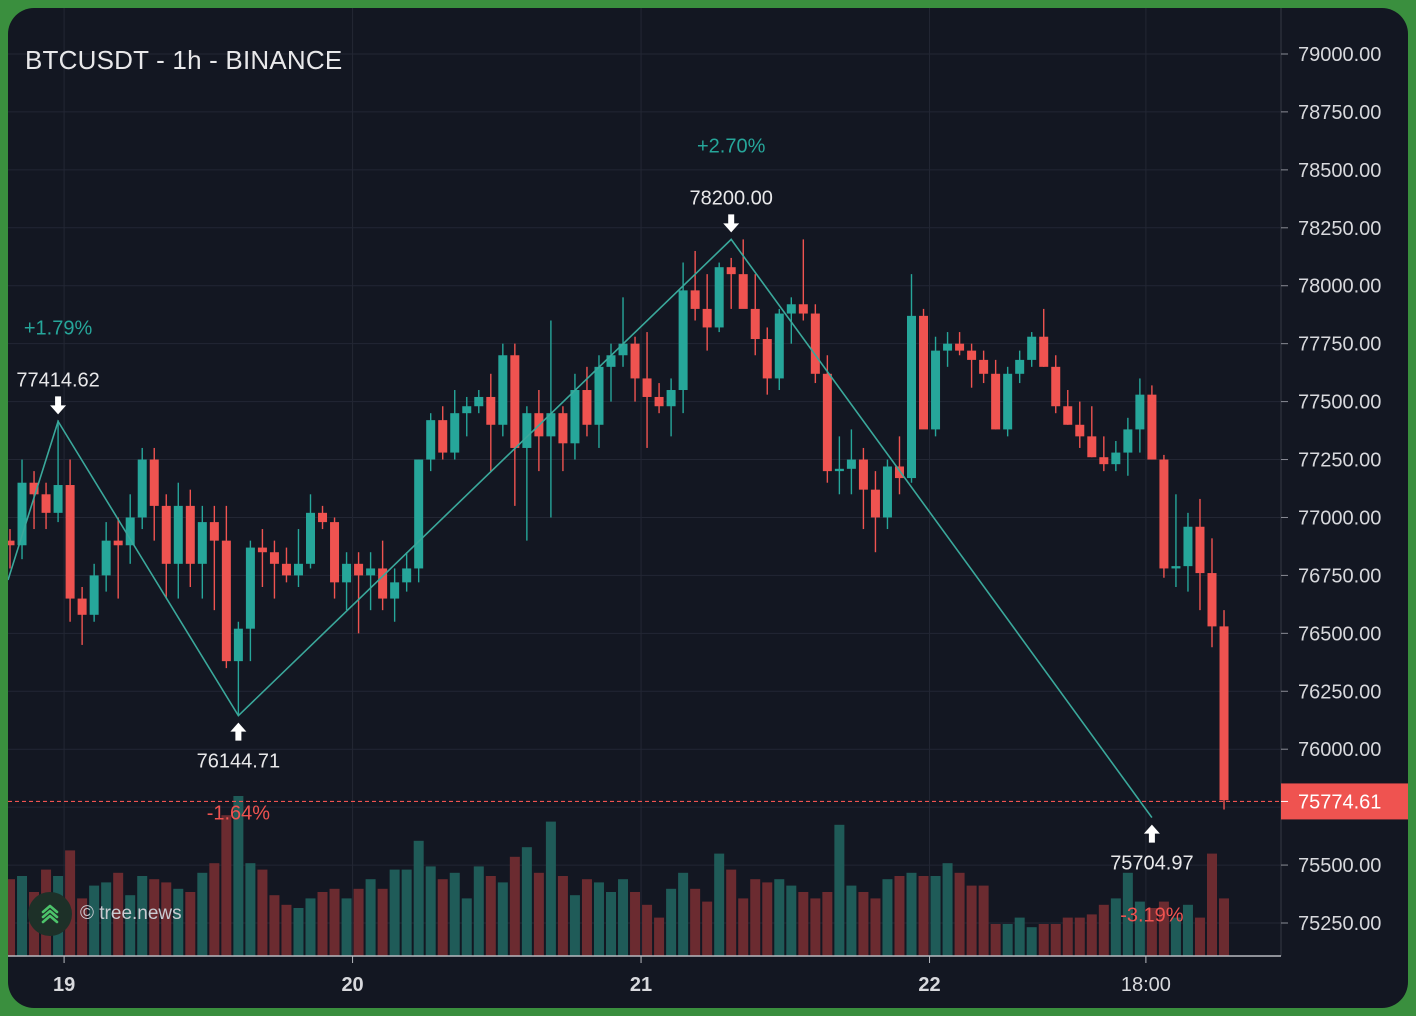 Image resolution: width=1416 pixels, height=1016 pixels. I want to click on price-tick-label: 78750.00, so click(1339, 113).